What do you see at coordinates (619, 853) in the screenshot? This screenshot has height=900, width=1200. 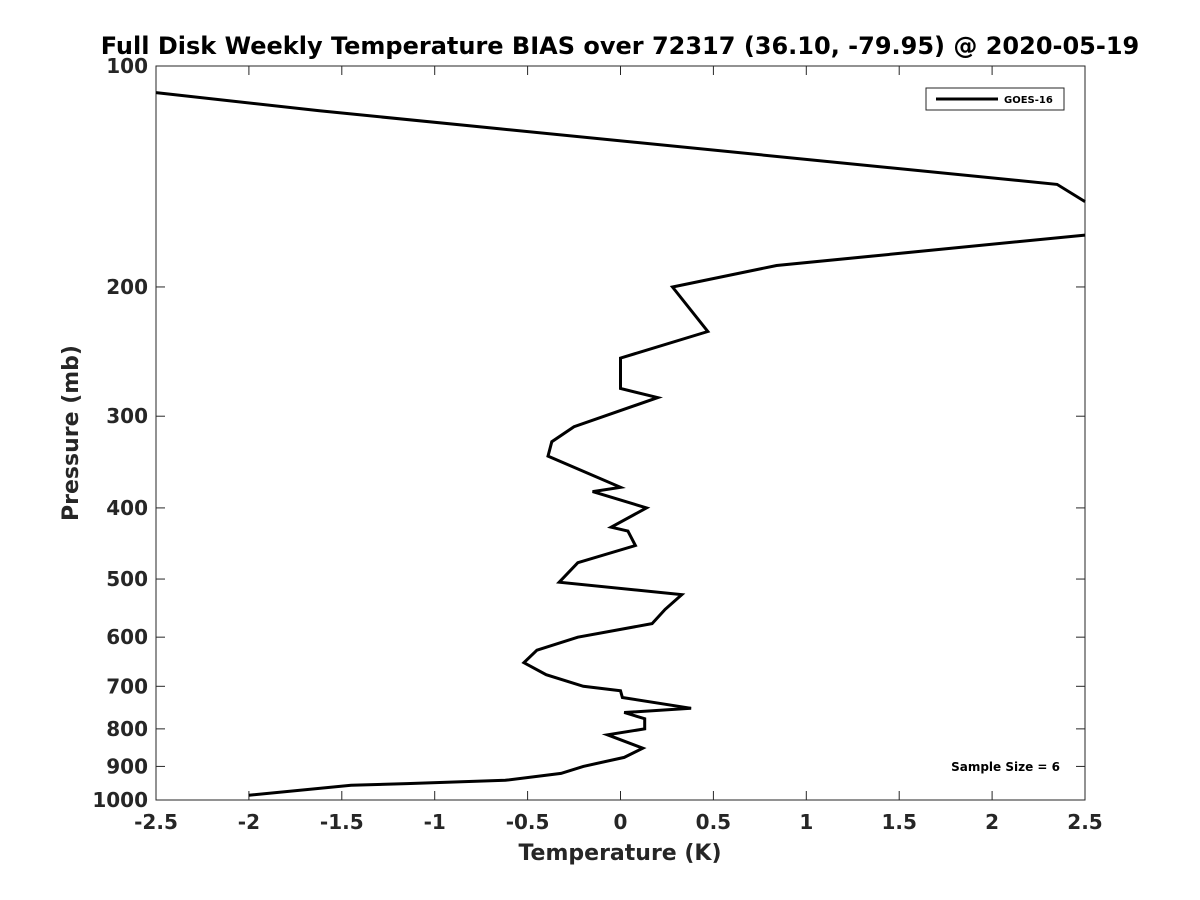 I see `x-axis-label: Temperature (K)` at bounding box center [619, 853].